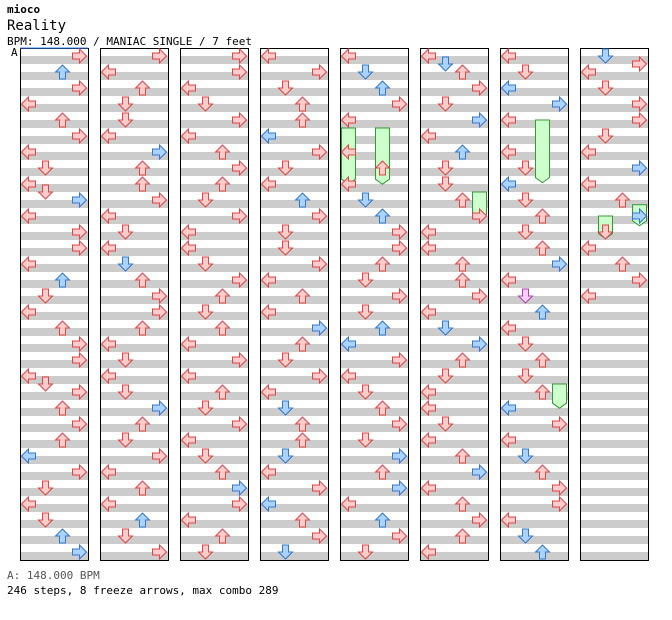 The height and width of the screenshot is (620, 672). I want to click on chart-info: BPM: 148.000 / MANIAC SINGLE / 7 feet, so click(130, 41).